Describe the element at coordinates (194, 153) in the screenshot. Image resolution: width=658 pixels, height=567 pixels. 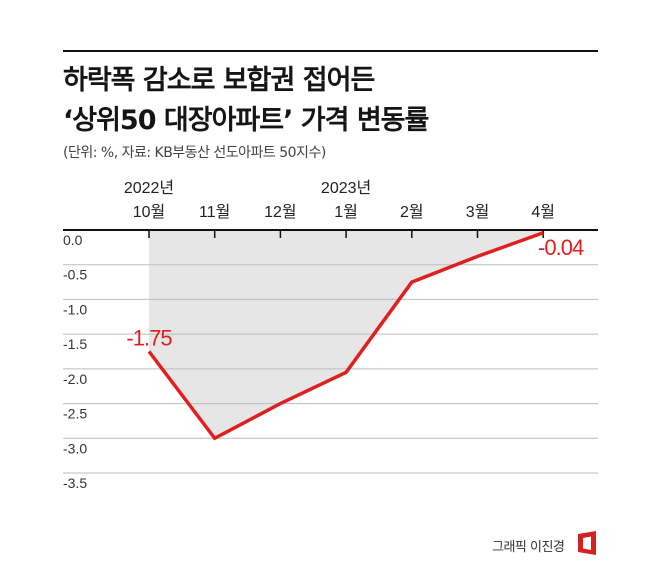
I see `chart-source-note: (단위: %, 자료: KB부동산 선도아파트 50지수)` at that location.